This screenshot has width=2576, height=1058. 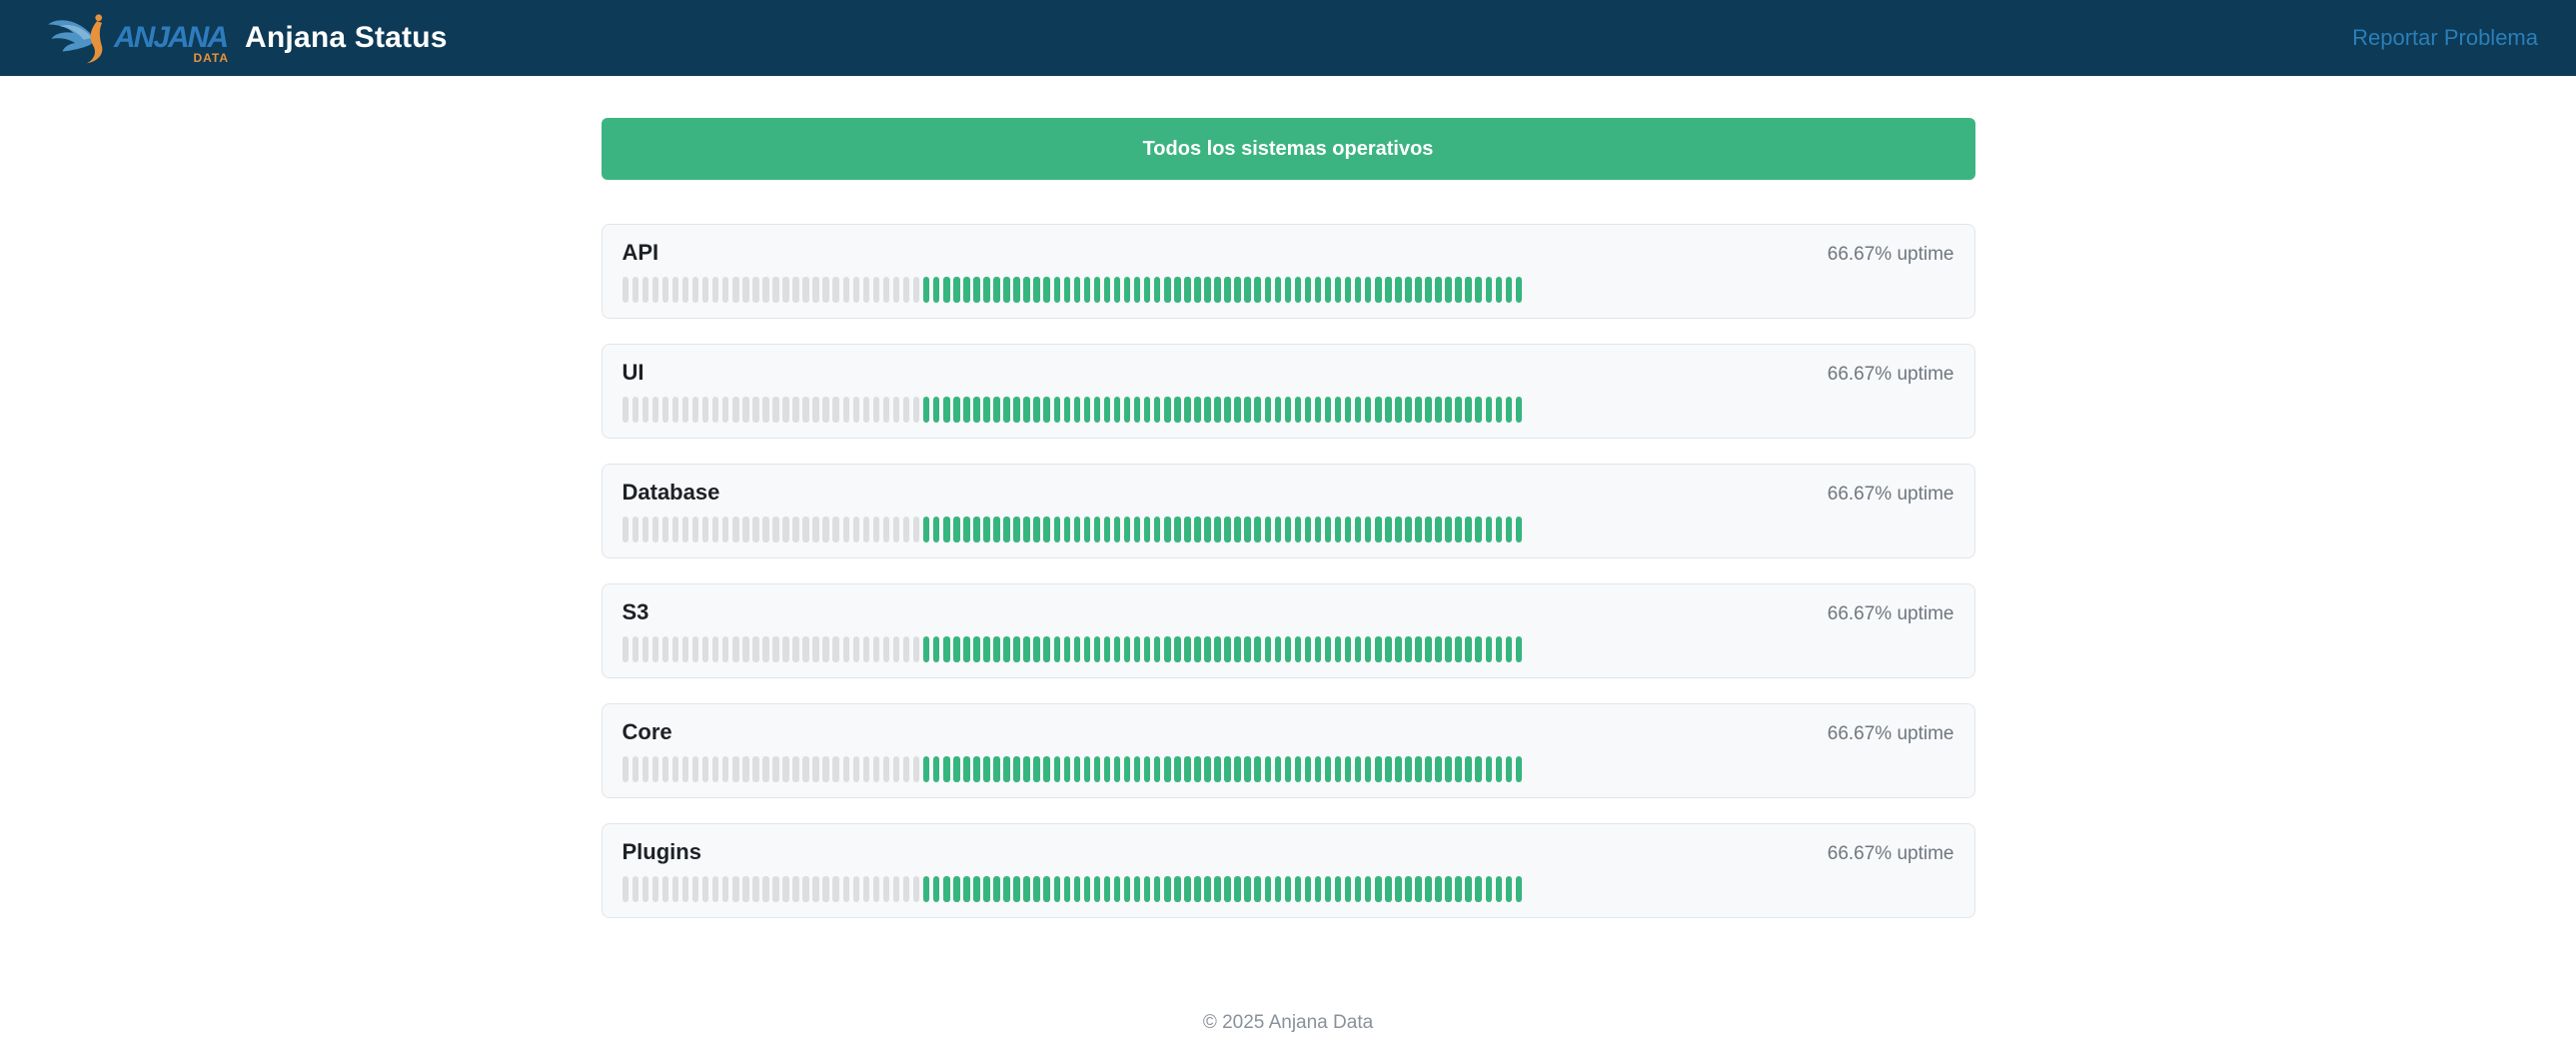 I want to click on service-name: API, so click(x=640, y=252).